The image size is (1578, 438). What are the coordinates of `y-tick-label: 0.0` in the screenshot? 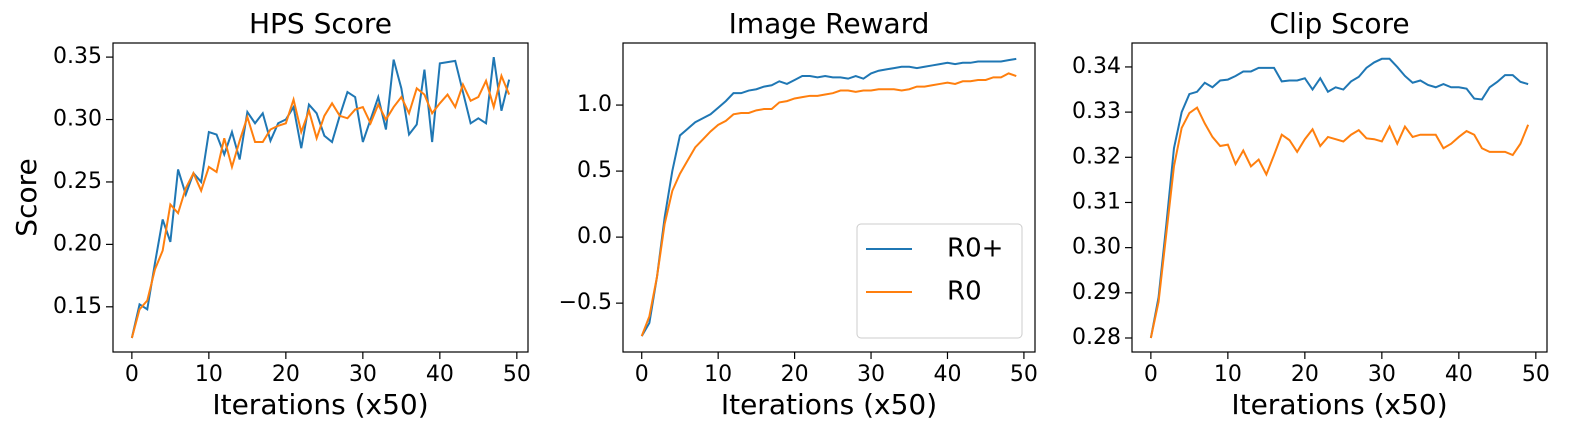 It's located at (594, 236).